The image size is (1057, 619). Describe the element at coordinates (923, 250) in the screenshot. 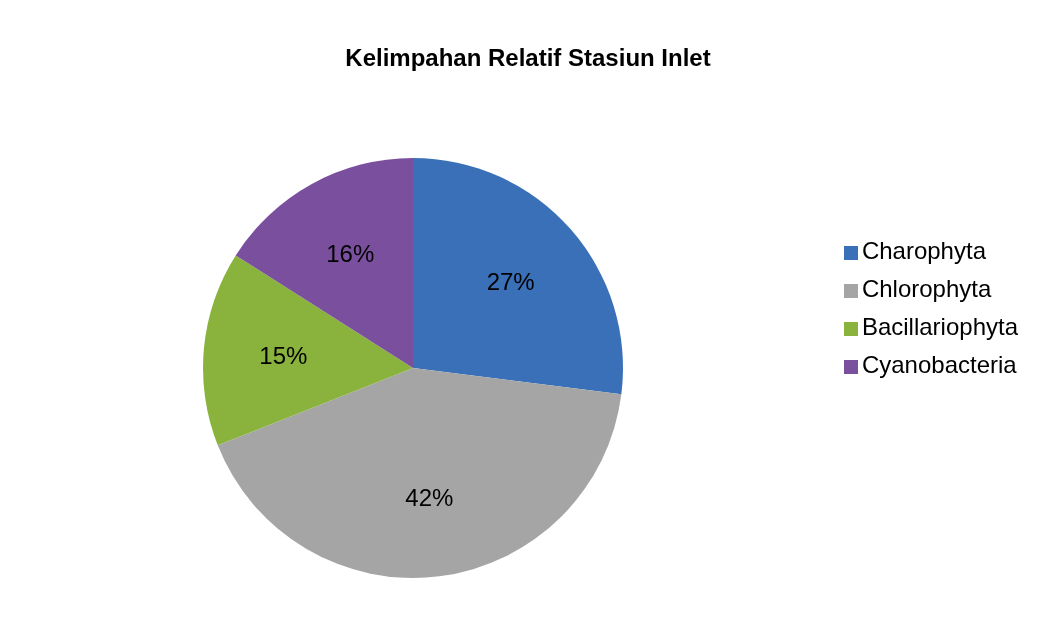

I see `legend-label: Charophyta` at that location.